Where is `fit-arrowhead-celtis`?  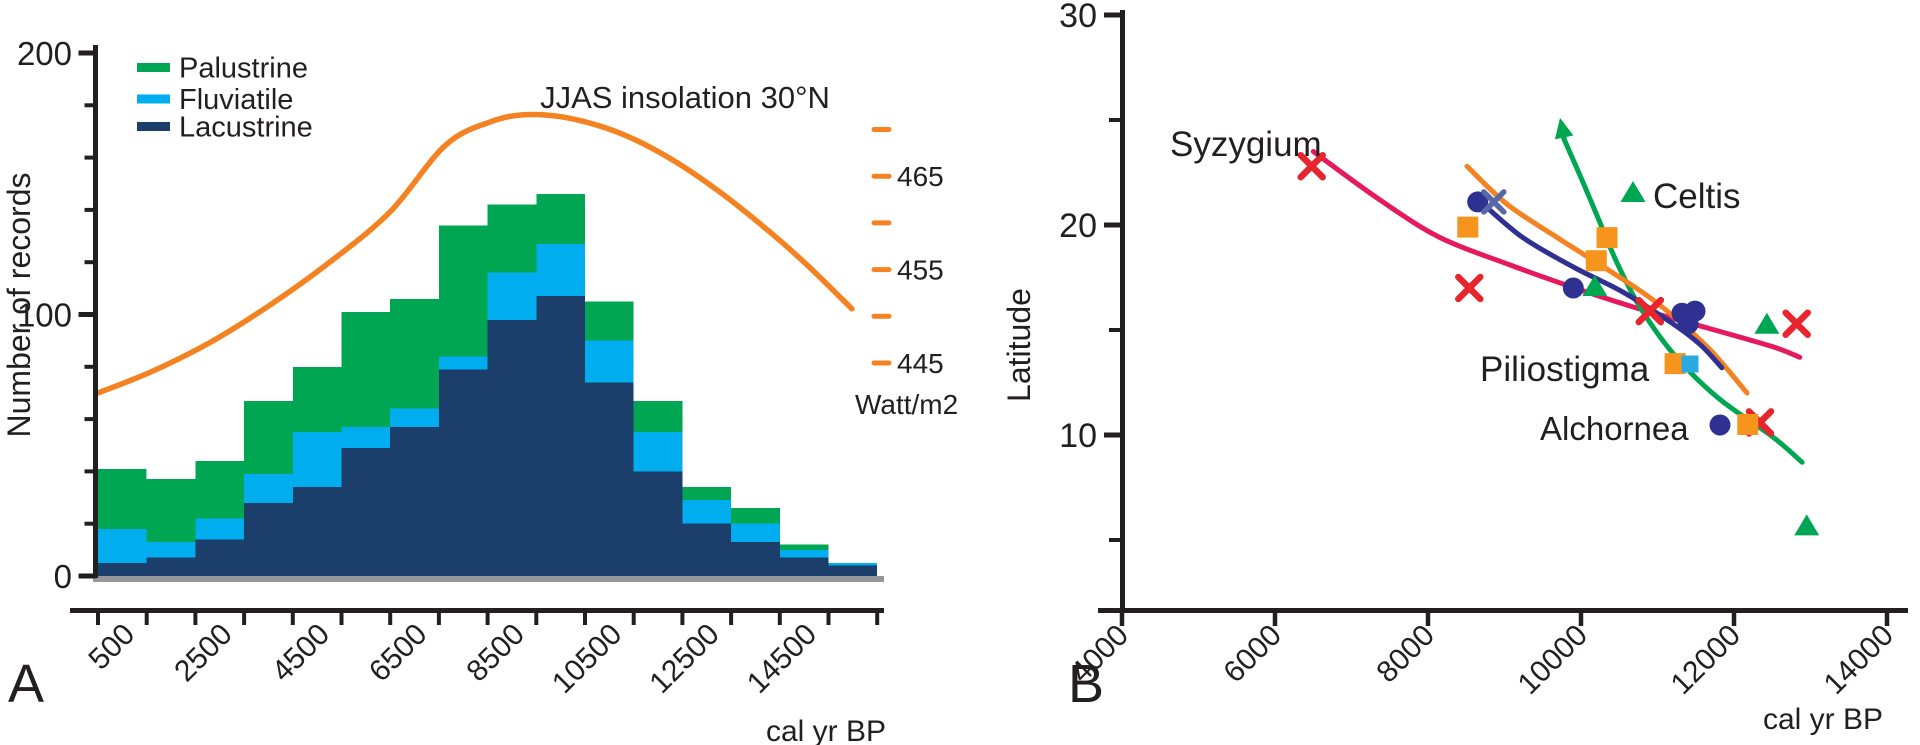
fit-arrowhead-celtis is located at coordinates (1564, 128).